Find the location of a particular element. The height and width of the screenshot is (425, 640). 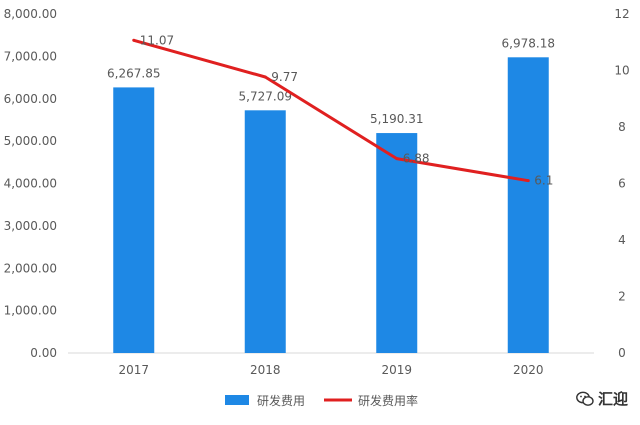

y-left-tick-label: 2,000.00 is located at coordinates (30, 268).